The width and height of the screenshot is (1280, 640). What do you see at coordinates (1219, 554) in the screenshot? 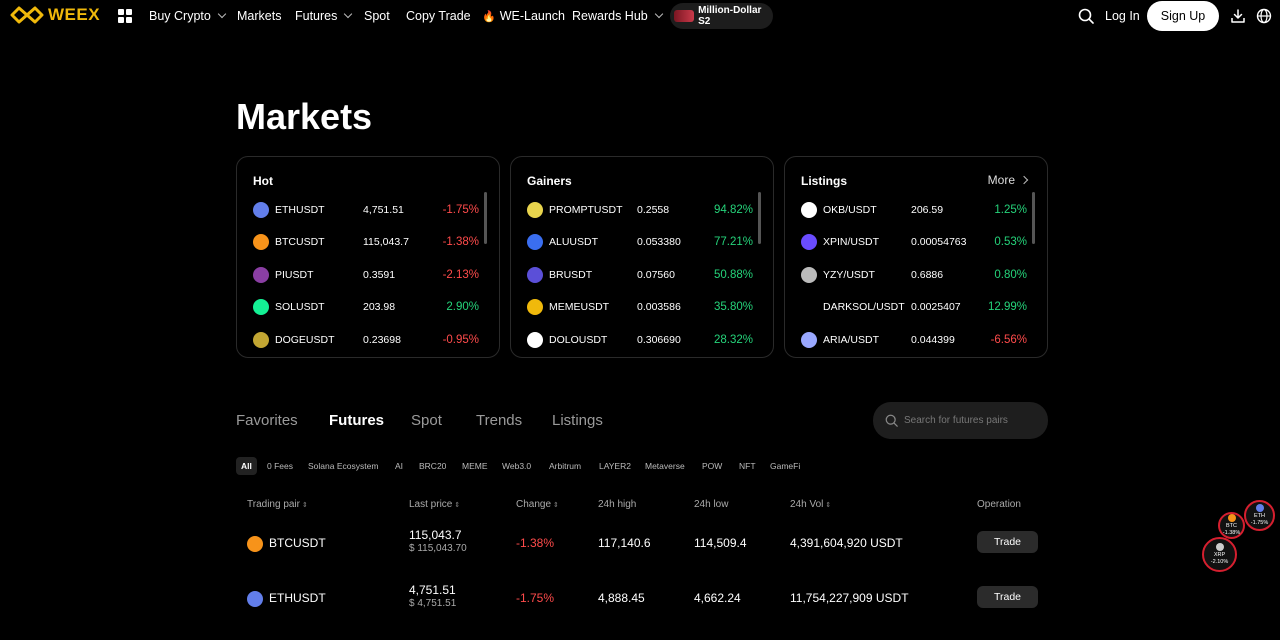
I see `bubble-xrp: XRP -2.10%` at bounding box center [1219, 554].